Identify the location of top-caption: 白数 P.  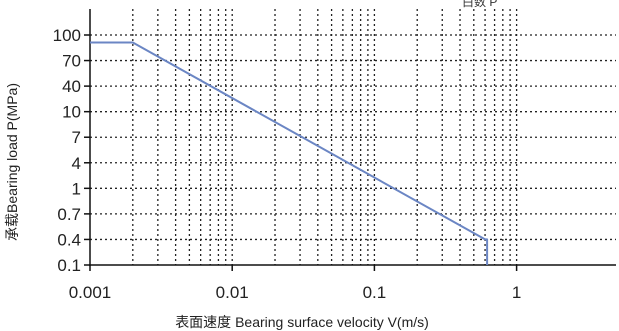
(479, 4).